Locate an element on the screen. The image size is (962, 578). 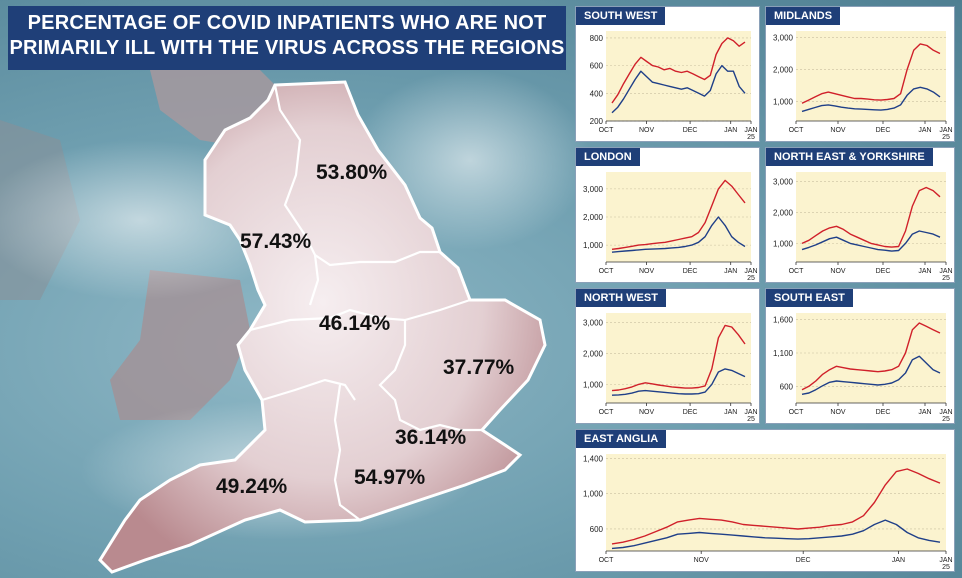
chart-svg: 1,600 1,100 600 OCT NOV DEC JAN JAN 25 is located at coordinates (863, 368).